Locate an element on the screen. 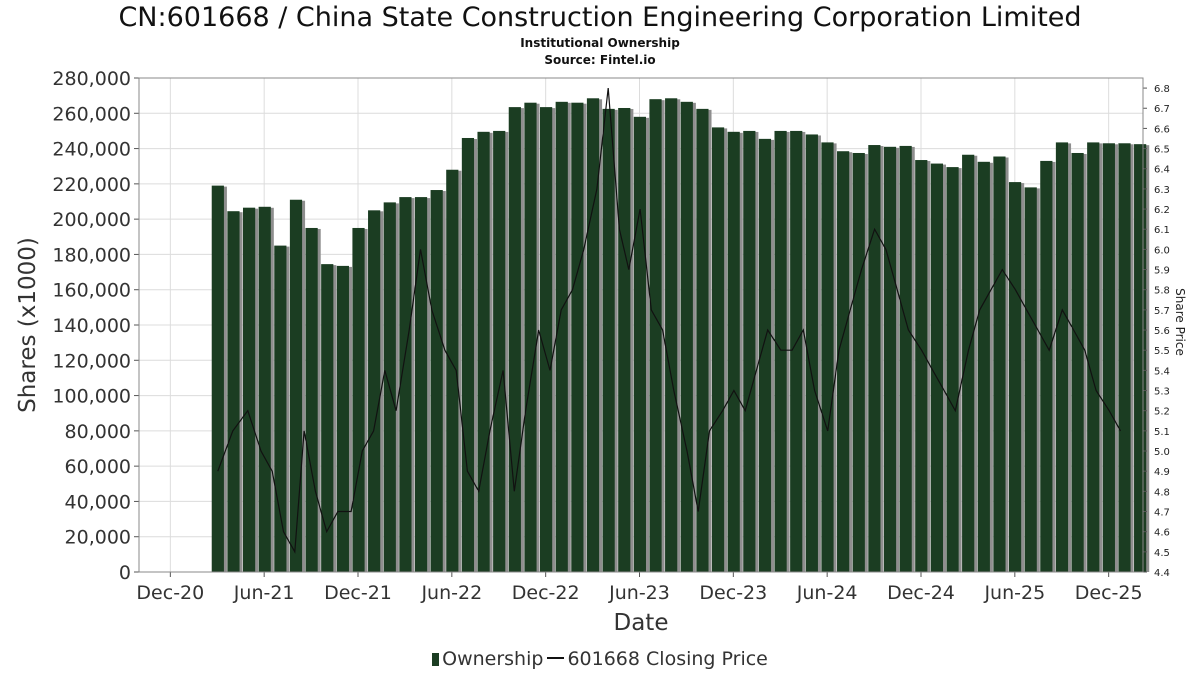 Image resolution: width=1200 pixels, height=675 pixels. y2-tick-label: 6.3 is located at coordinates (1162, 190).